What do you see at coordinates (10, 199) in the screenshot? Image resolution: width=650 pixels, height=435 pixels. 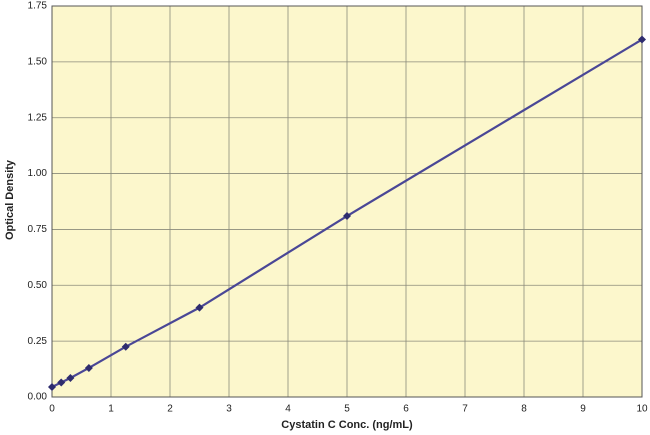 I see `y-axis-title: Optical Density` at bounding box center [10, 199].